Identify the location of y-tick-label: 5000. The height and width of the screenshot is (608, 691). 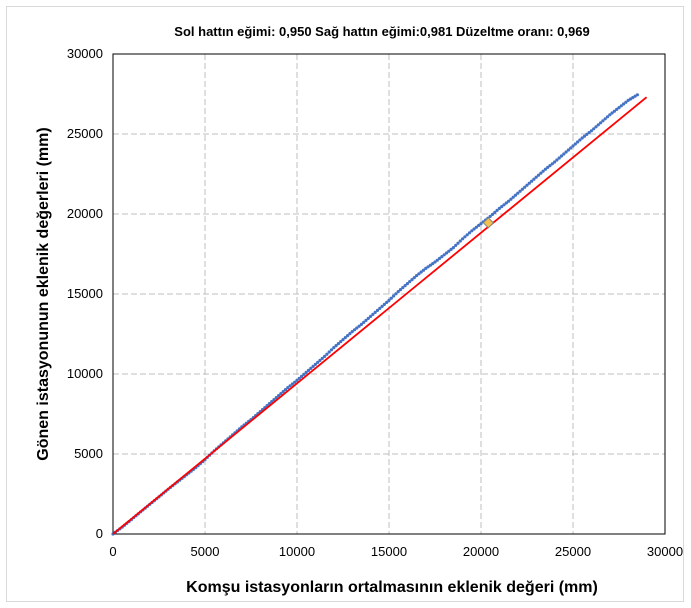
(88, 453).